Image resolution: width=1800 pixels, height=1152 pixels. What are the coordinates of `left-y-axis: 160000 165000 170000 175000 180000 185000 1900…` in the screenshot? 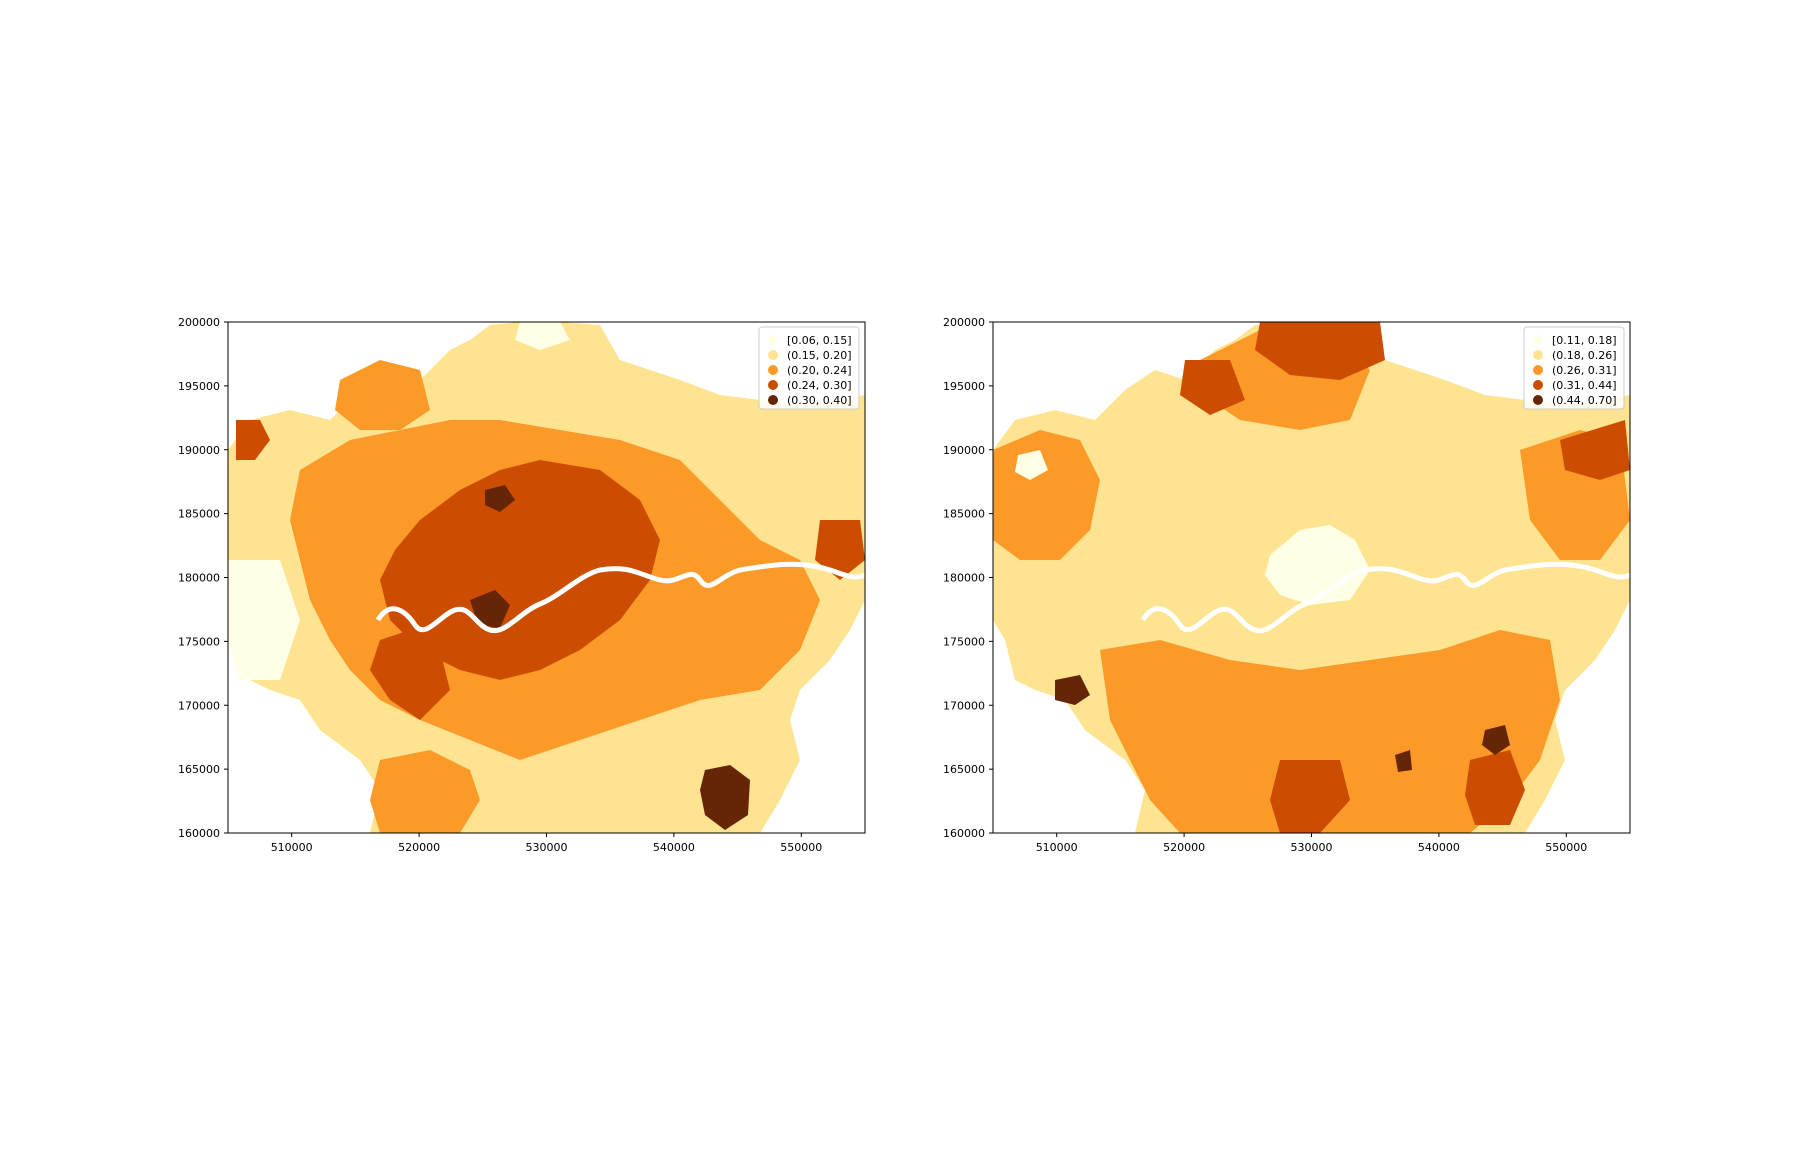 It's located at (203, 578).